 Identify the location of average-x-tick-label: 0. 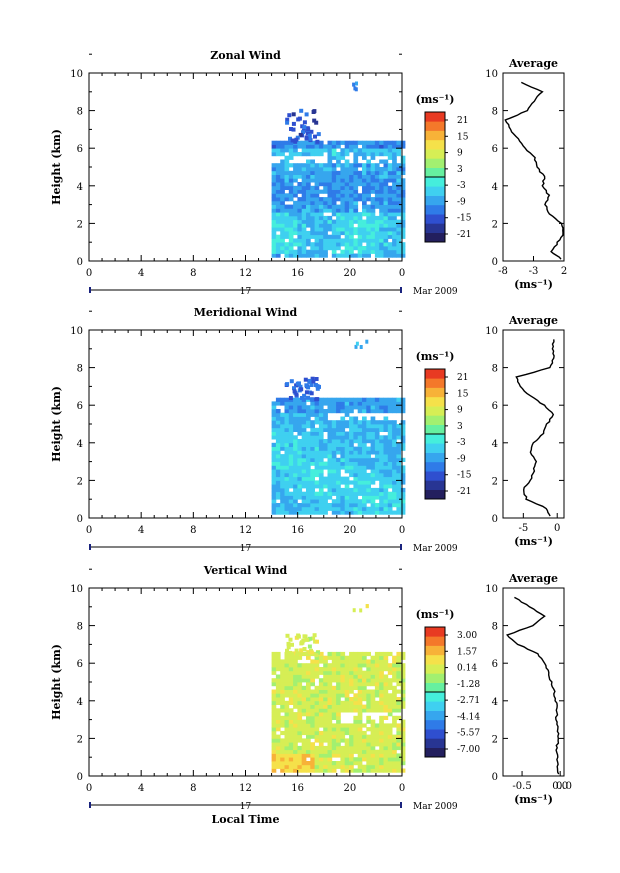
(557, 528).